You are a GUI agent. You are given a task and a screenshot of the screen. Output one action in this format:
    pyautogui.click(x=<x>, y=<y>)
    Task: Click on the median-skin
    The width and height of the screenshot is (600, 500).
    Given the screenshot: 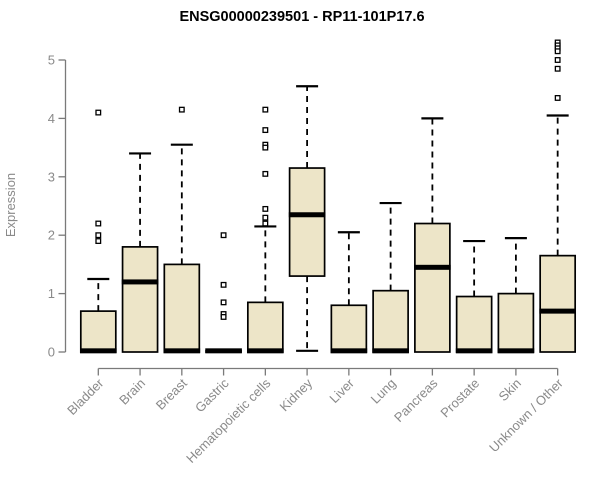 What is the action you would take?
    pyautogui.click(x=516, y=351)
    